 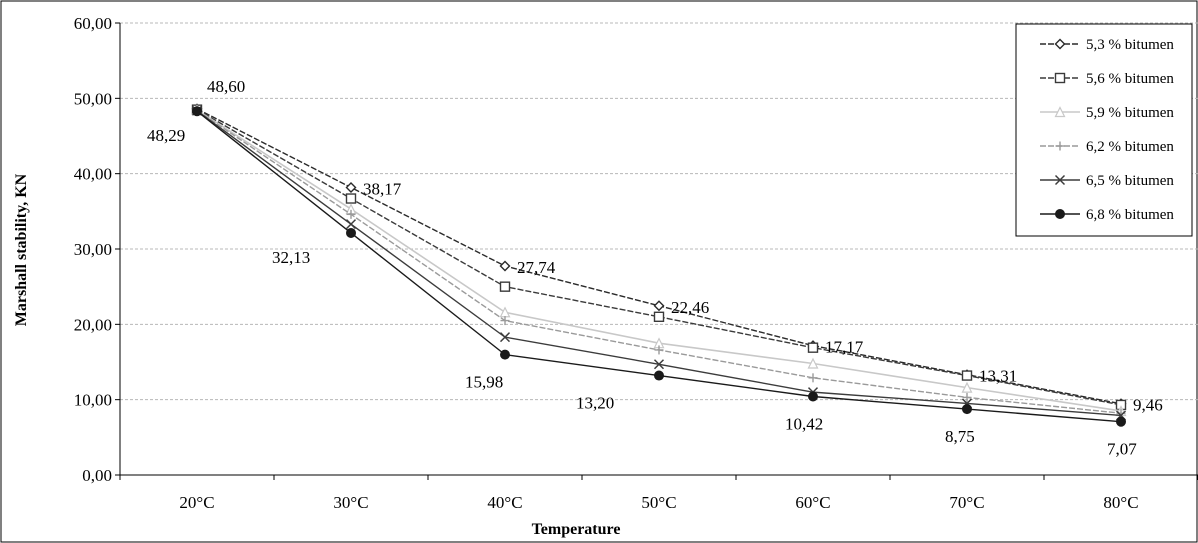 I want to click on y-tick-label: 50,00, so click(x=93, y=98).